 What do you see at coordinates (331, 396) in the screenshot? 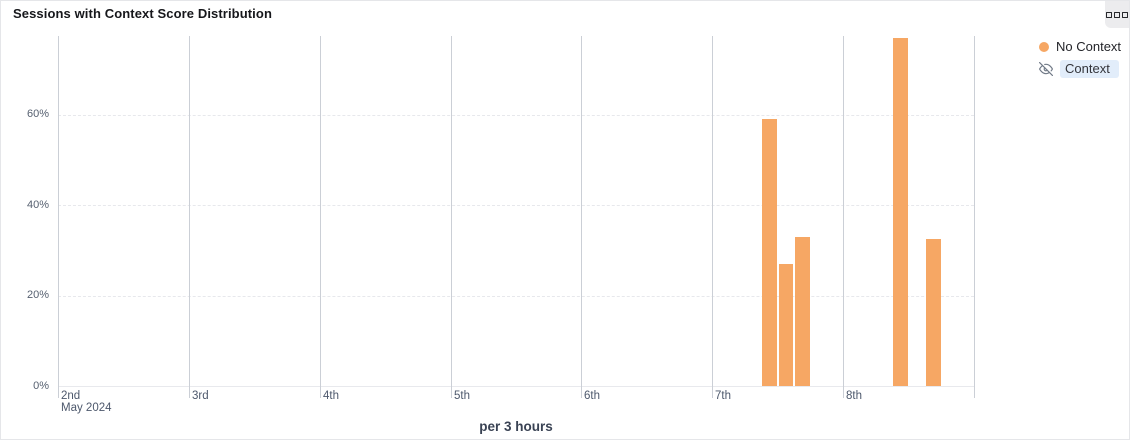
I see `x-axis-tick-label: 4th` at bounding box center [331, 396].